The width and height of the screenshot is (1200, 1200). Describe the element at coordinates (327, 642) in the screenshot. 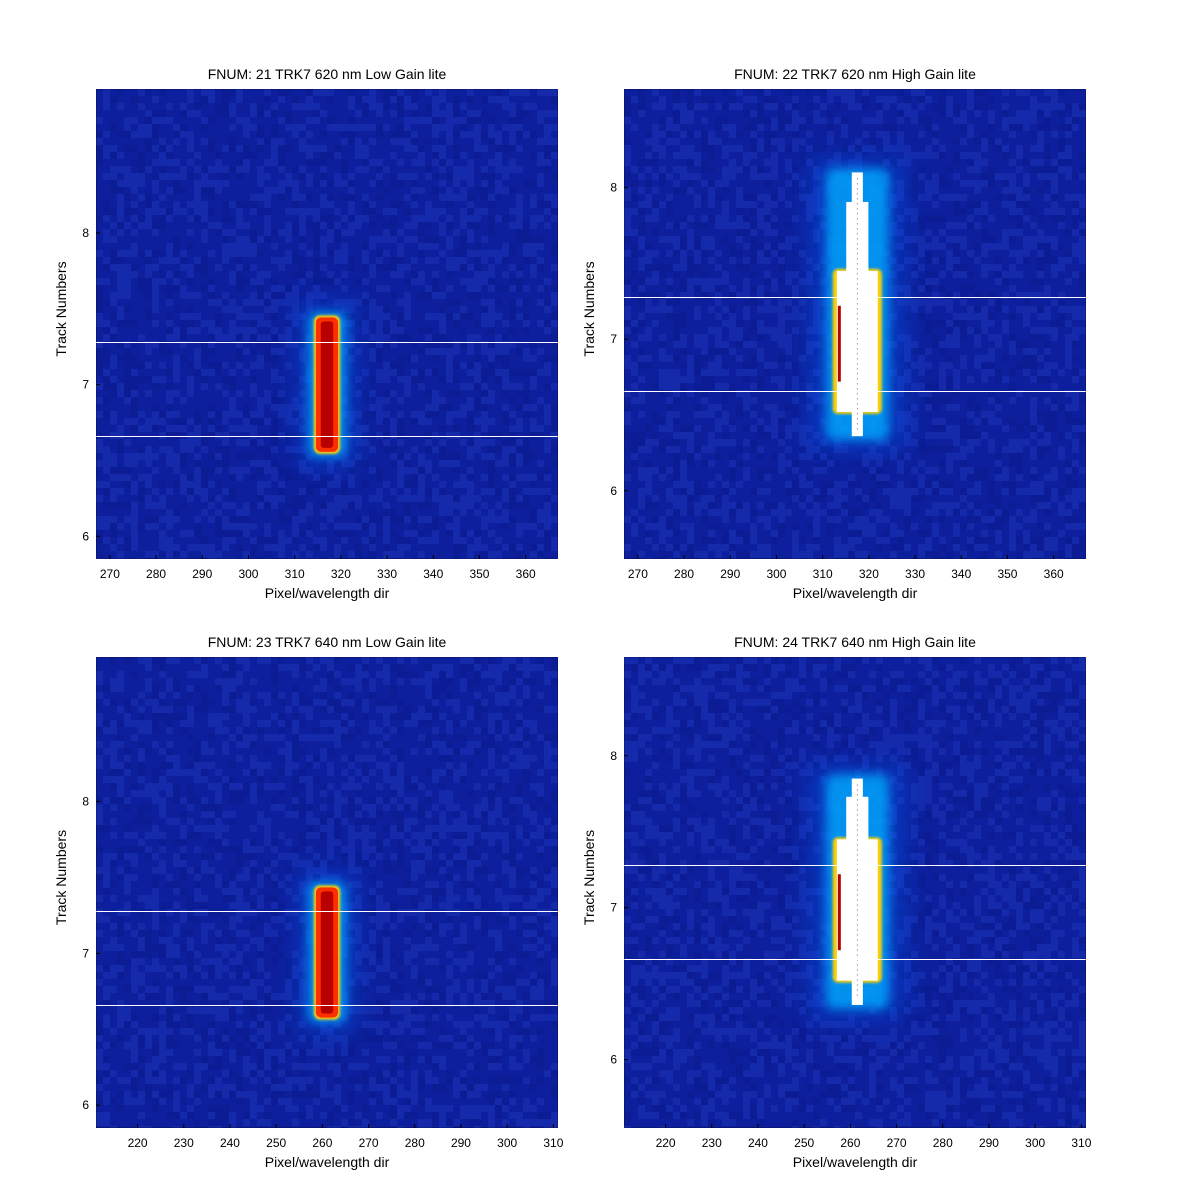

I see `subplot-title: FNUM: 23 TRK7 640 nm Low Gain lite` at that location.